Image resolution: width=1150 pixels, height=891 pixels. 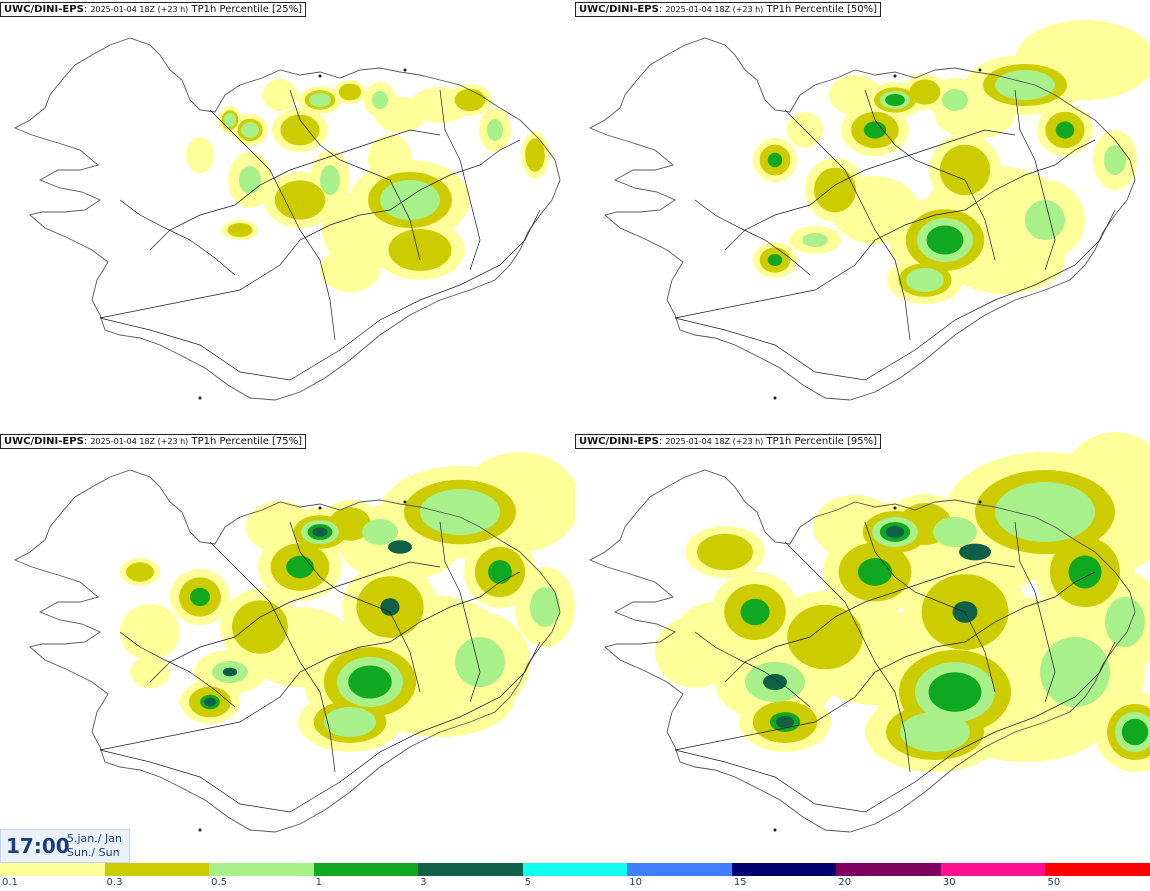 I want to click on colorbar-label: 30, so click(x=949, y=882).